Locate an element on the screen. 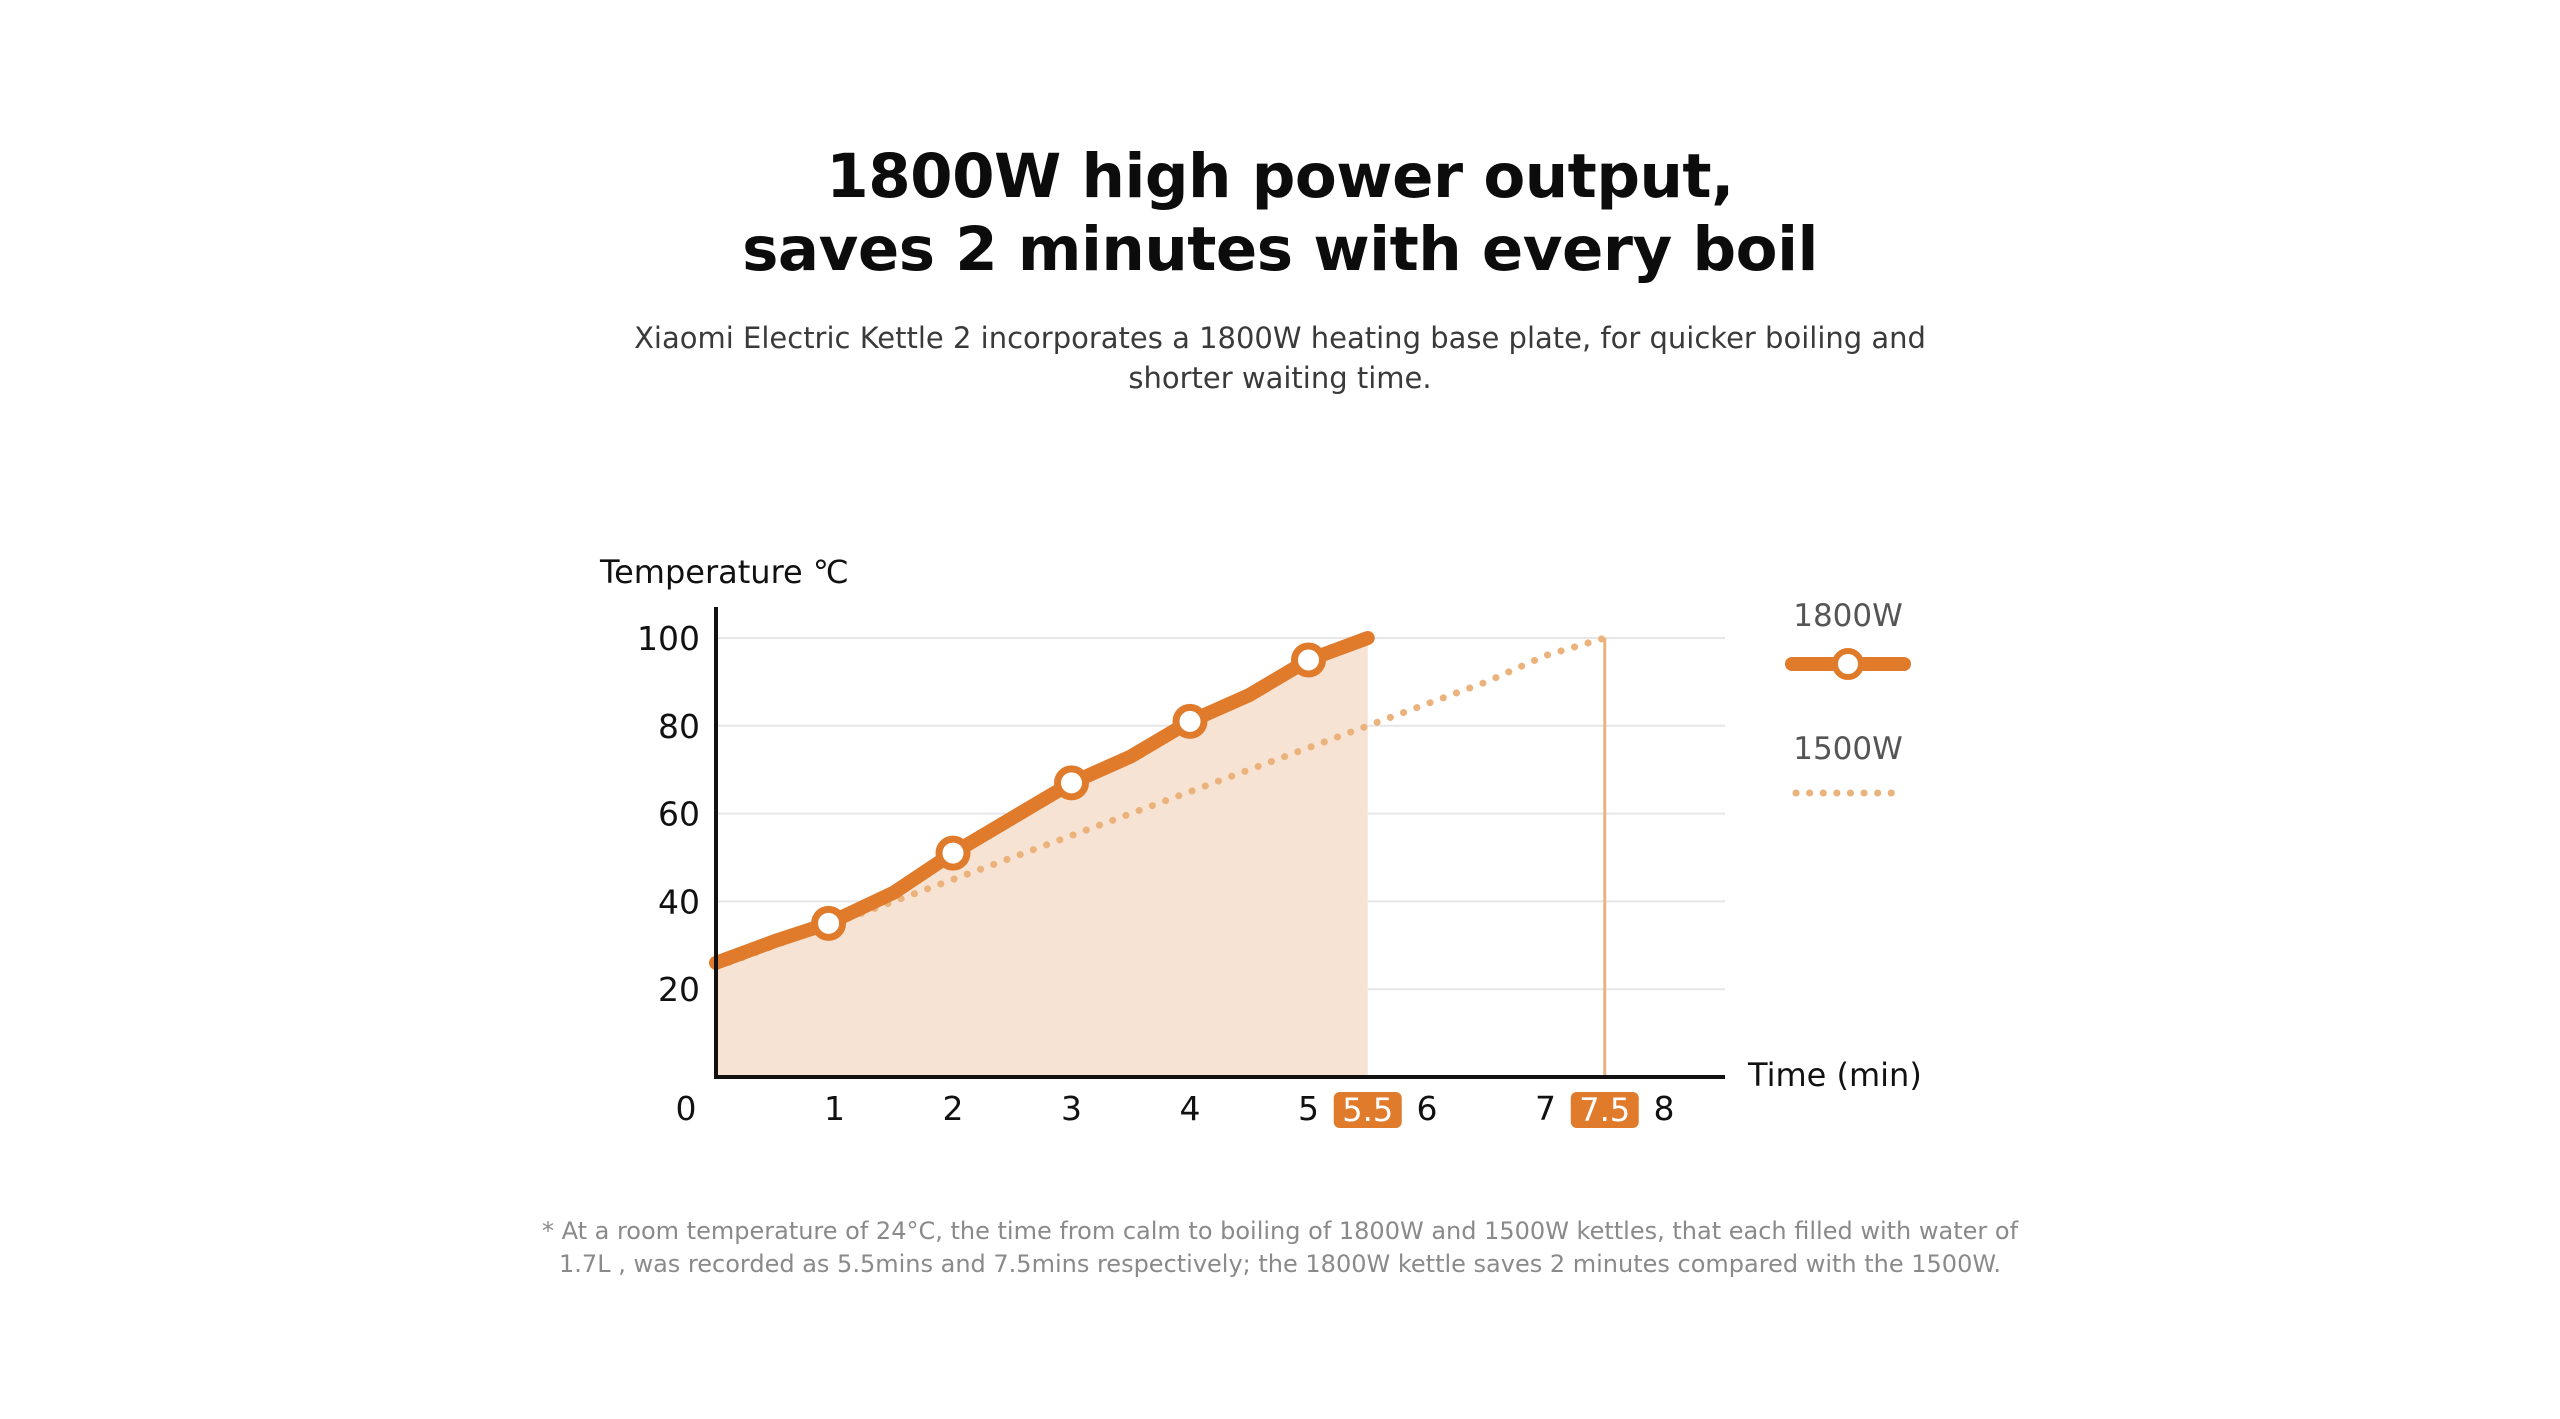 The width and height of the screenshot is (2560, 1419). y-tick-label: 60 is located at coordinates (679, 814).